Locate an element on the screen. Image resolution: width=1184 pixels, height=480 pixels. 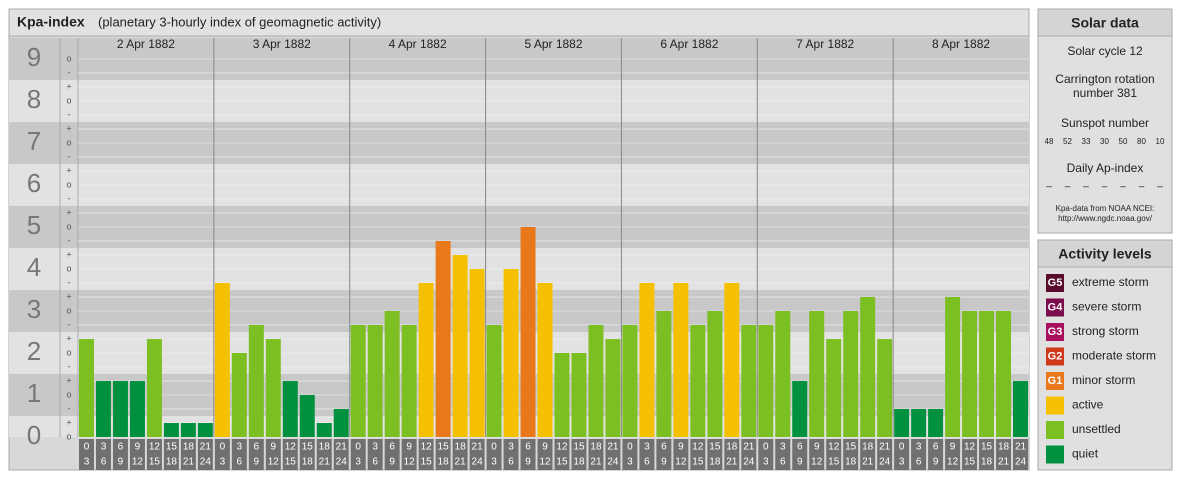
y-tick-label: 0 is located at coordinates (34, 435).